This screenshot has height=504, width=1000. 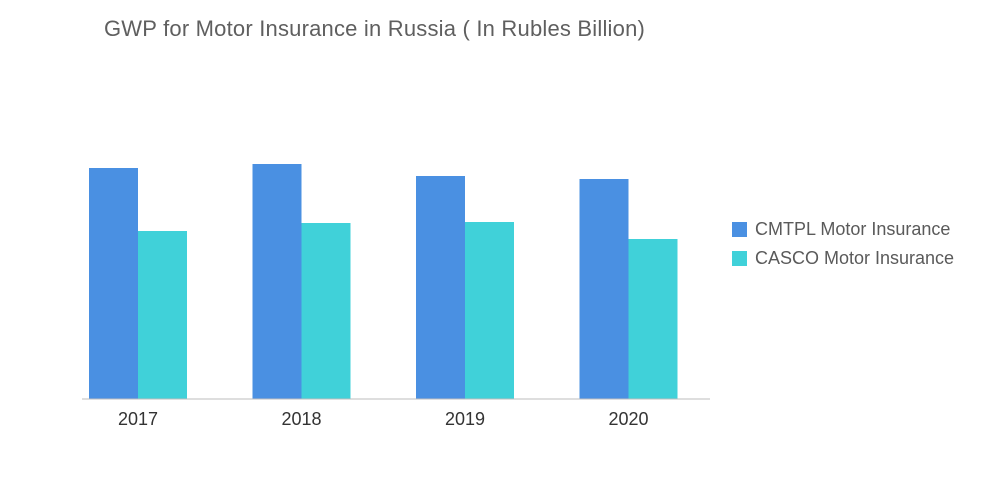 I want to click on legend-label-casco: CASCO Motor Insurance, so click(x=855, y=258).